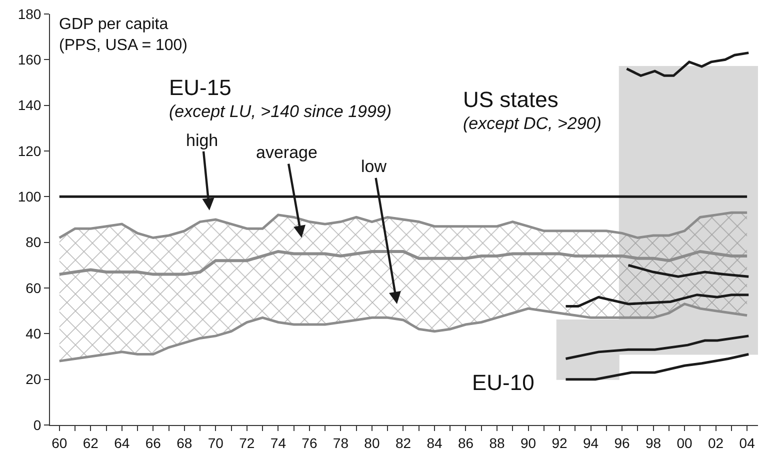 The height and width of the screenshot is (465, 760). What do you see at coordinates (497, 442) in the screenshot?
I see `x-tick-label: 88` at bounding box center [497, 442].